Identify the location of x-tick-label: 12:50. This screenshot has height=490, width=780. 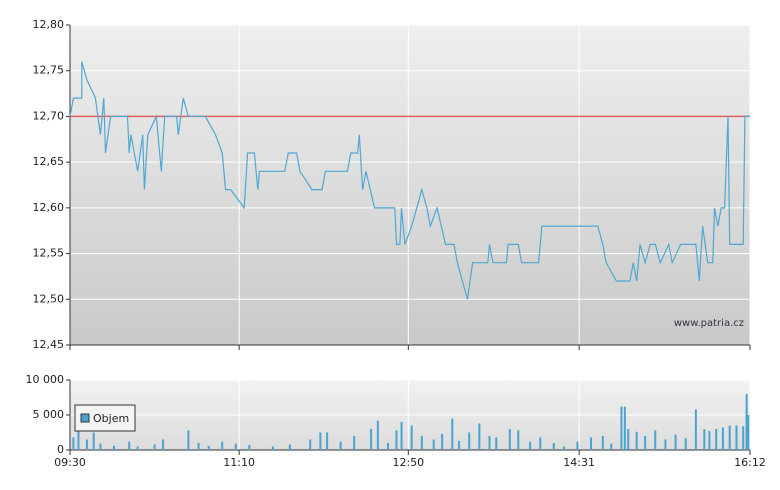
(408, 462).